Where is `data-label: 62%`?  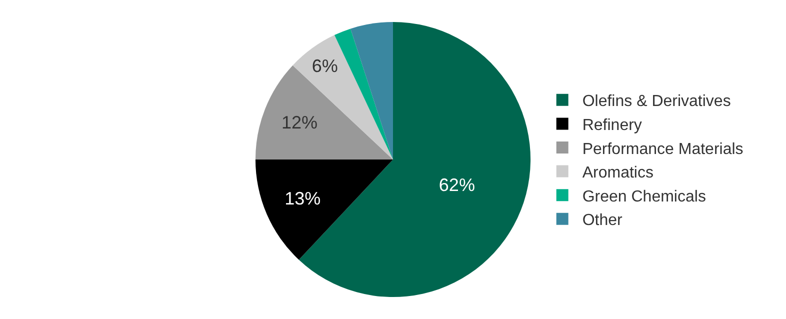
data-label: 62% is located at coordinates (456, 184).